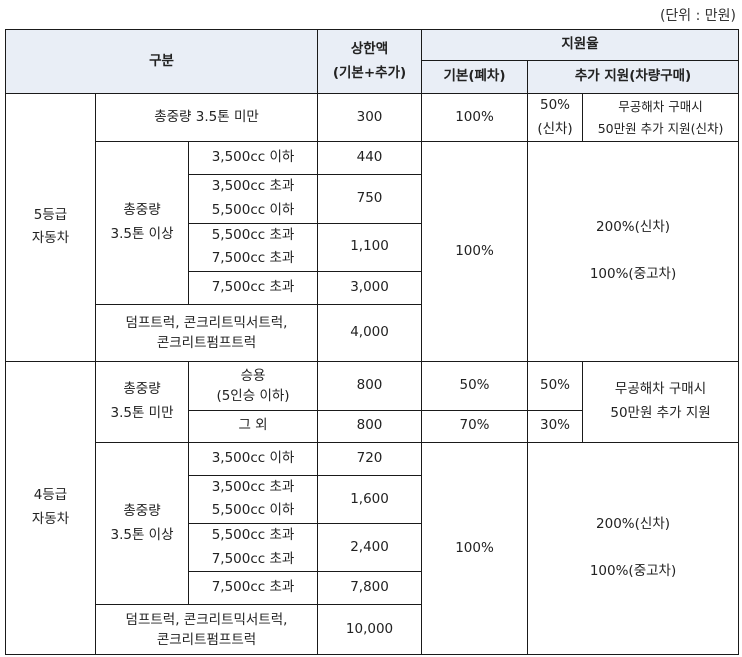 Image resolution: width=742 pixels, height=657 pixels. I want to click on grade4-over35-additional: 200%(신차) 100%(중고차), so click(633, 548).